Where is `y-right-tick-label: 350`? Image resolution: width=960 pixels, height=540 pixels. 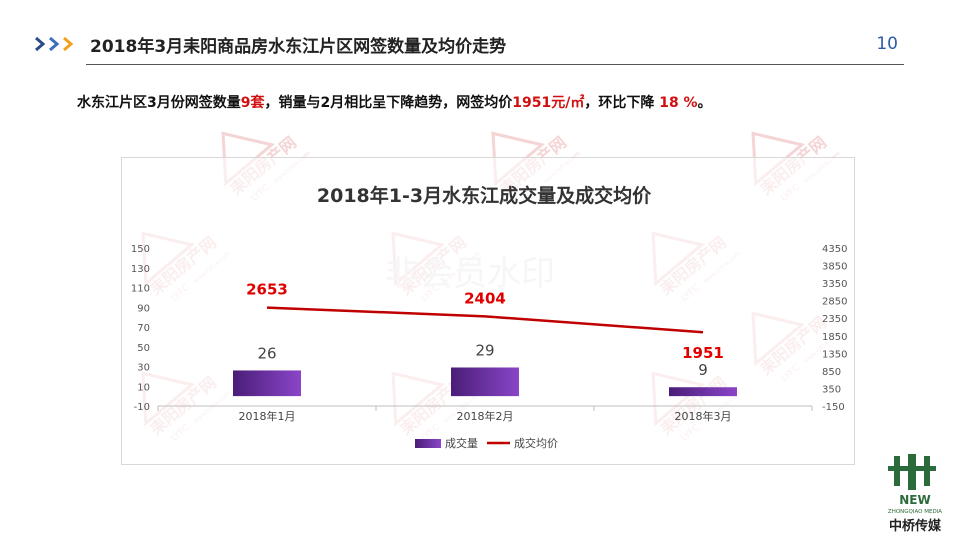 y-right-tick-label: 350 is located at coordinates (831, 389).